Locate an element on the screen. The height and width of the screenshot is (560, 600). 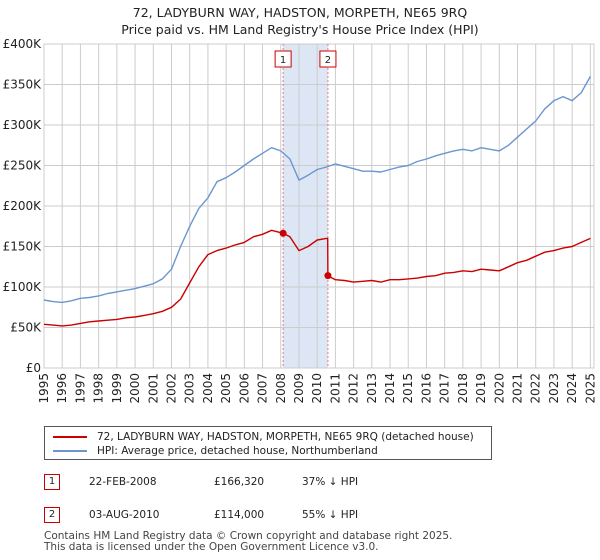
transaction-hpi-diff: 55% ↓ HPI is located at coordinates (330, 515).